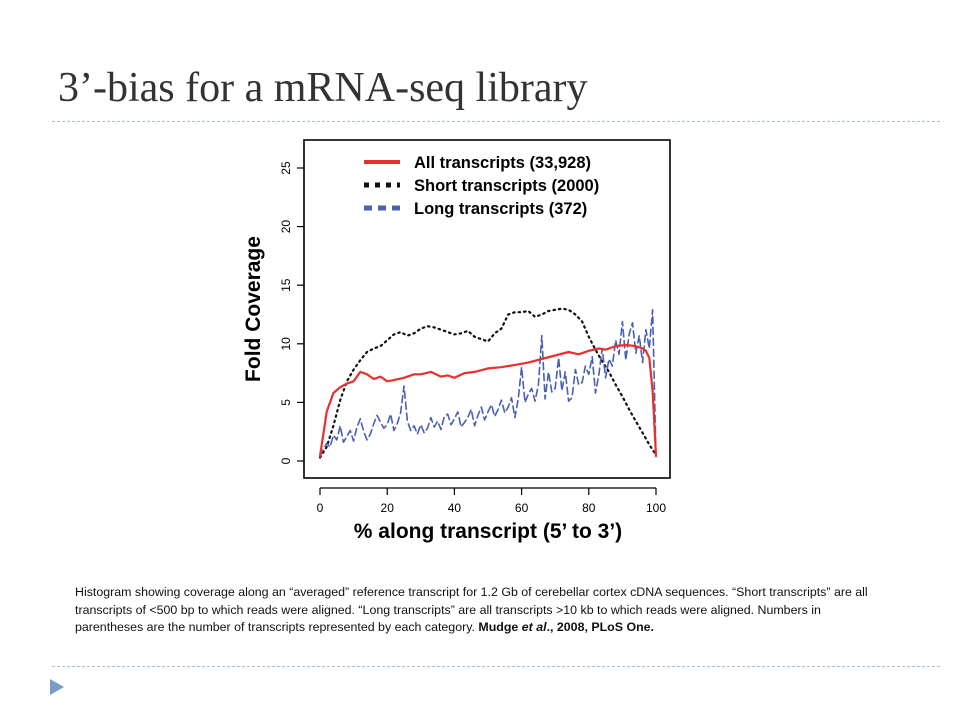  What do you see at coordinates (496, 121) in the screenshot?
I see `title-divider` at bounding box center [496, 121].